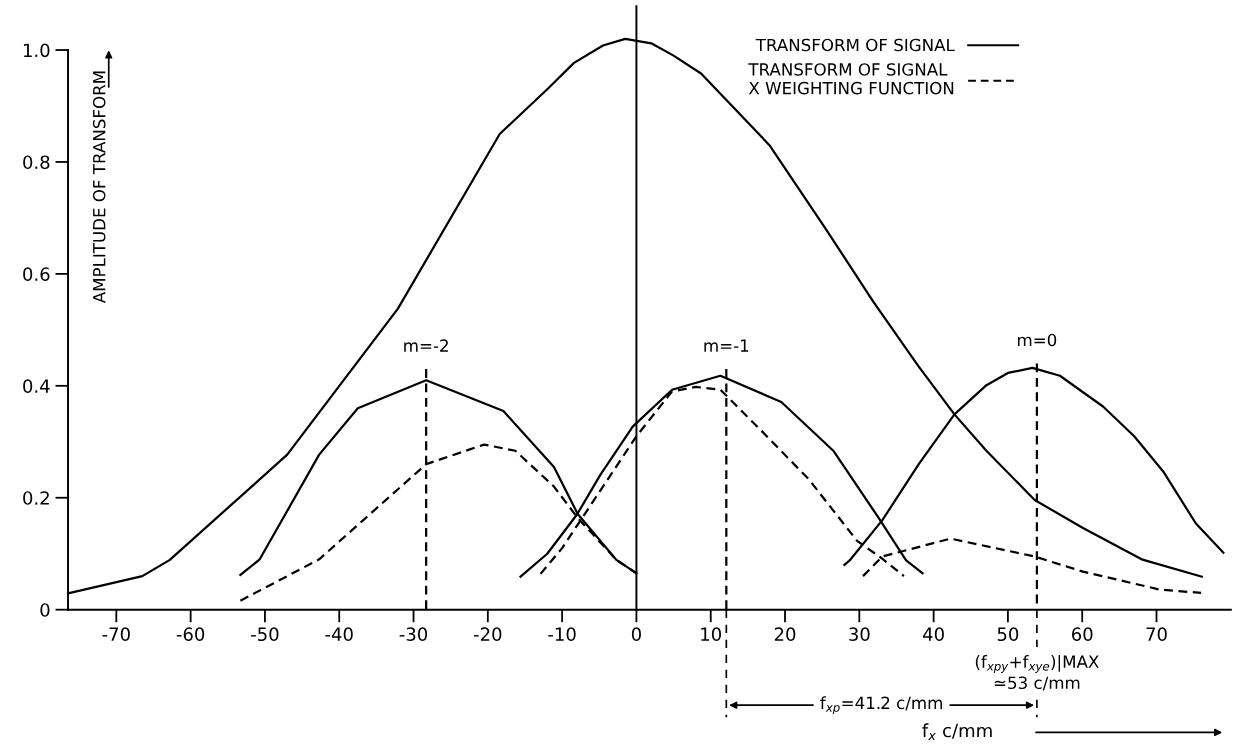 The image size is (1237, 749). I want to click on x-tick-label: 20, so click(785, 634).